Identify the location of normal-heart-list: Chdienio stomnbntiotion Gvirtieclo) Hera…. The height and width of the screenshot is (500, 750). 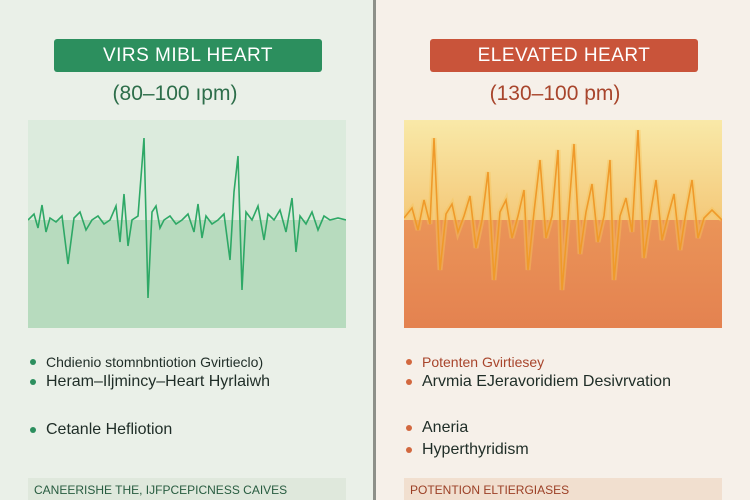
(195, 396).